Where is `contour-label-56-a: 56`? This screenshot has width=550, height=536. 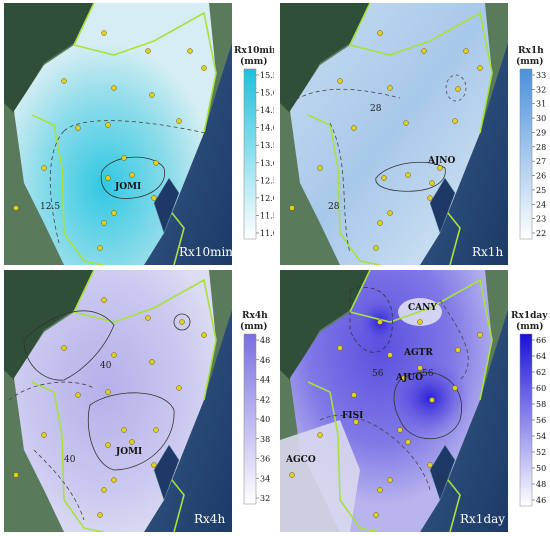
contour-label-56-a: 56 is located at coordinates (378, 374).